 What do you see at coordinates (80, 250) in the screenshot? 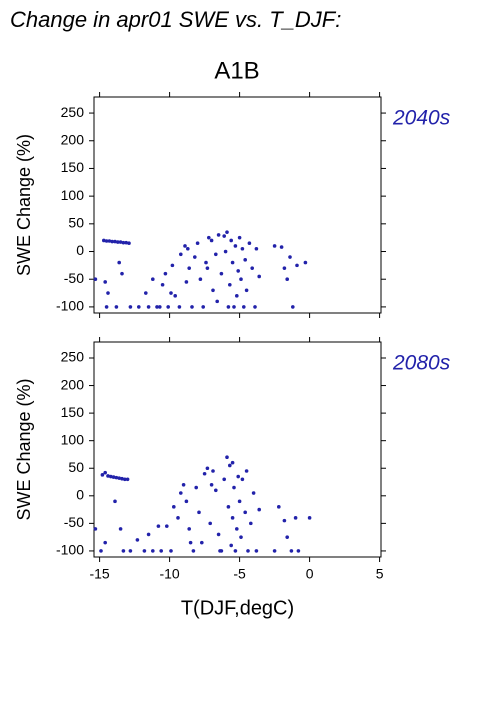
I see `y-tick-label: 0` at bounding box center [80, 250].